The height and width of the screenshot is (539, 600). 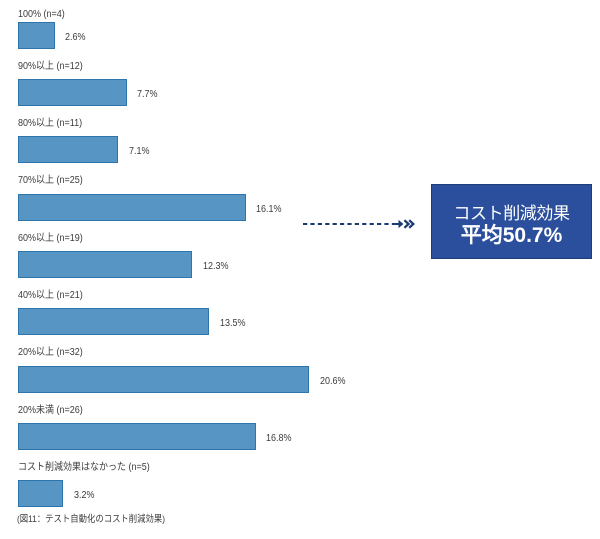 What do you see at coordinates (215, 266) in the screenshot?
I see `bar-value: 12.3%` at bounding box center [215, 266].